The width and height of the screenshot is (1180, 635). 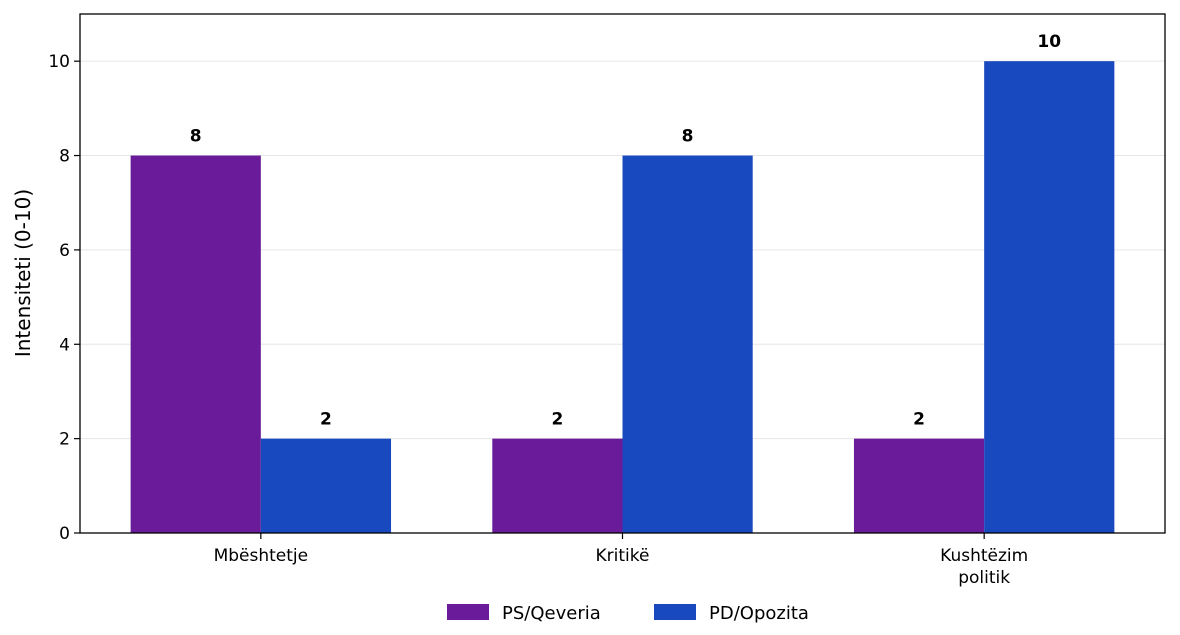 What do you see at coordinates (1049, 42) in the screenshot?
I see `bar-value-label: 10` at bounding box center [1049, 42].